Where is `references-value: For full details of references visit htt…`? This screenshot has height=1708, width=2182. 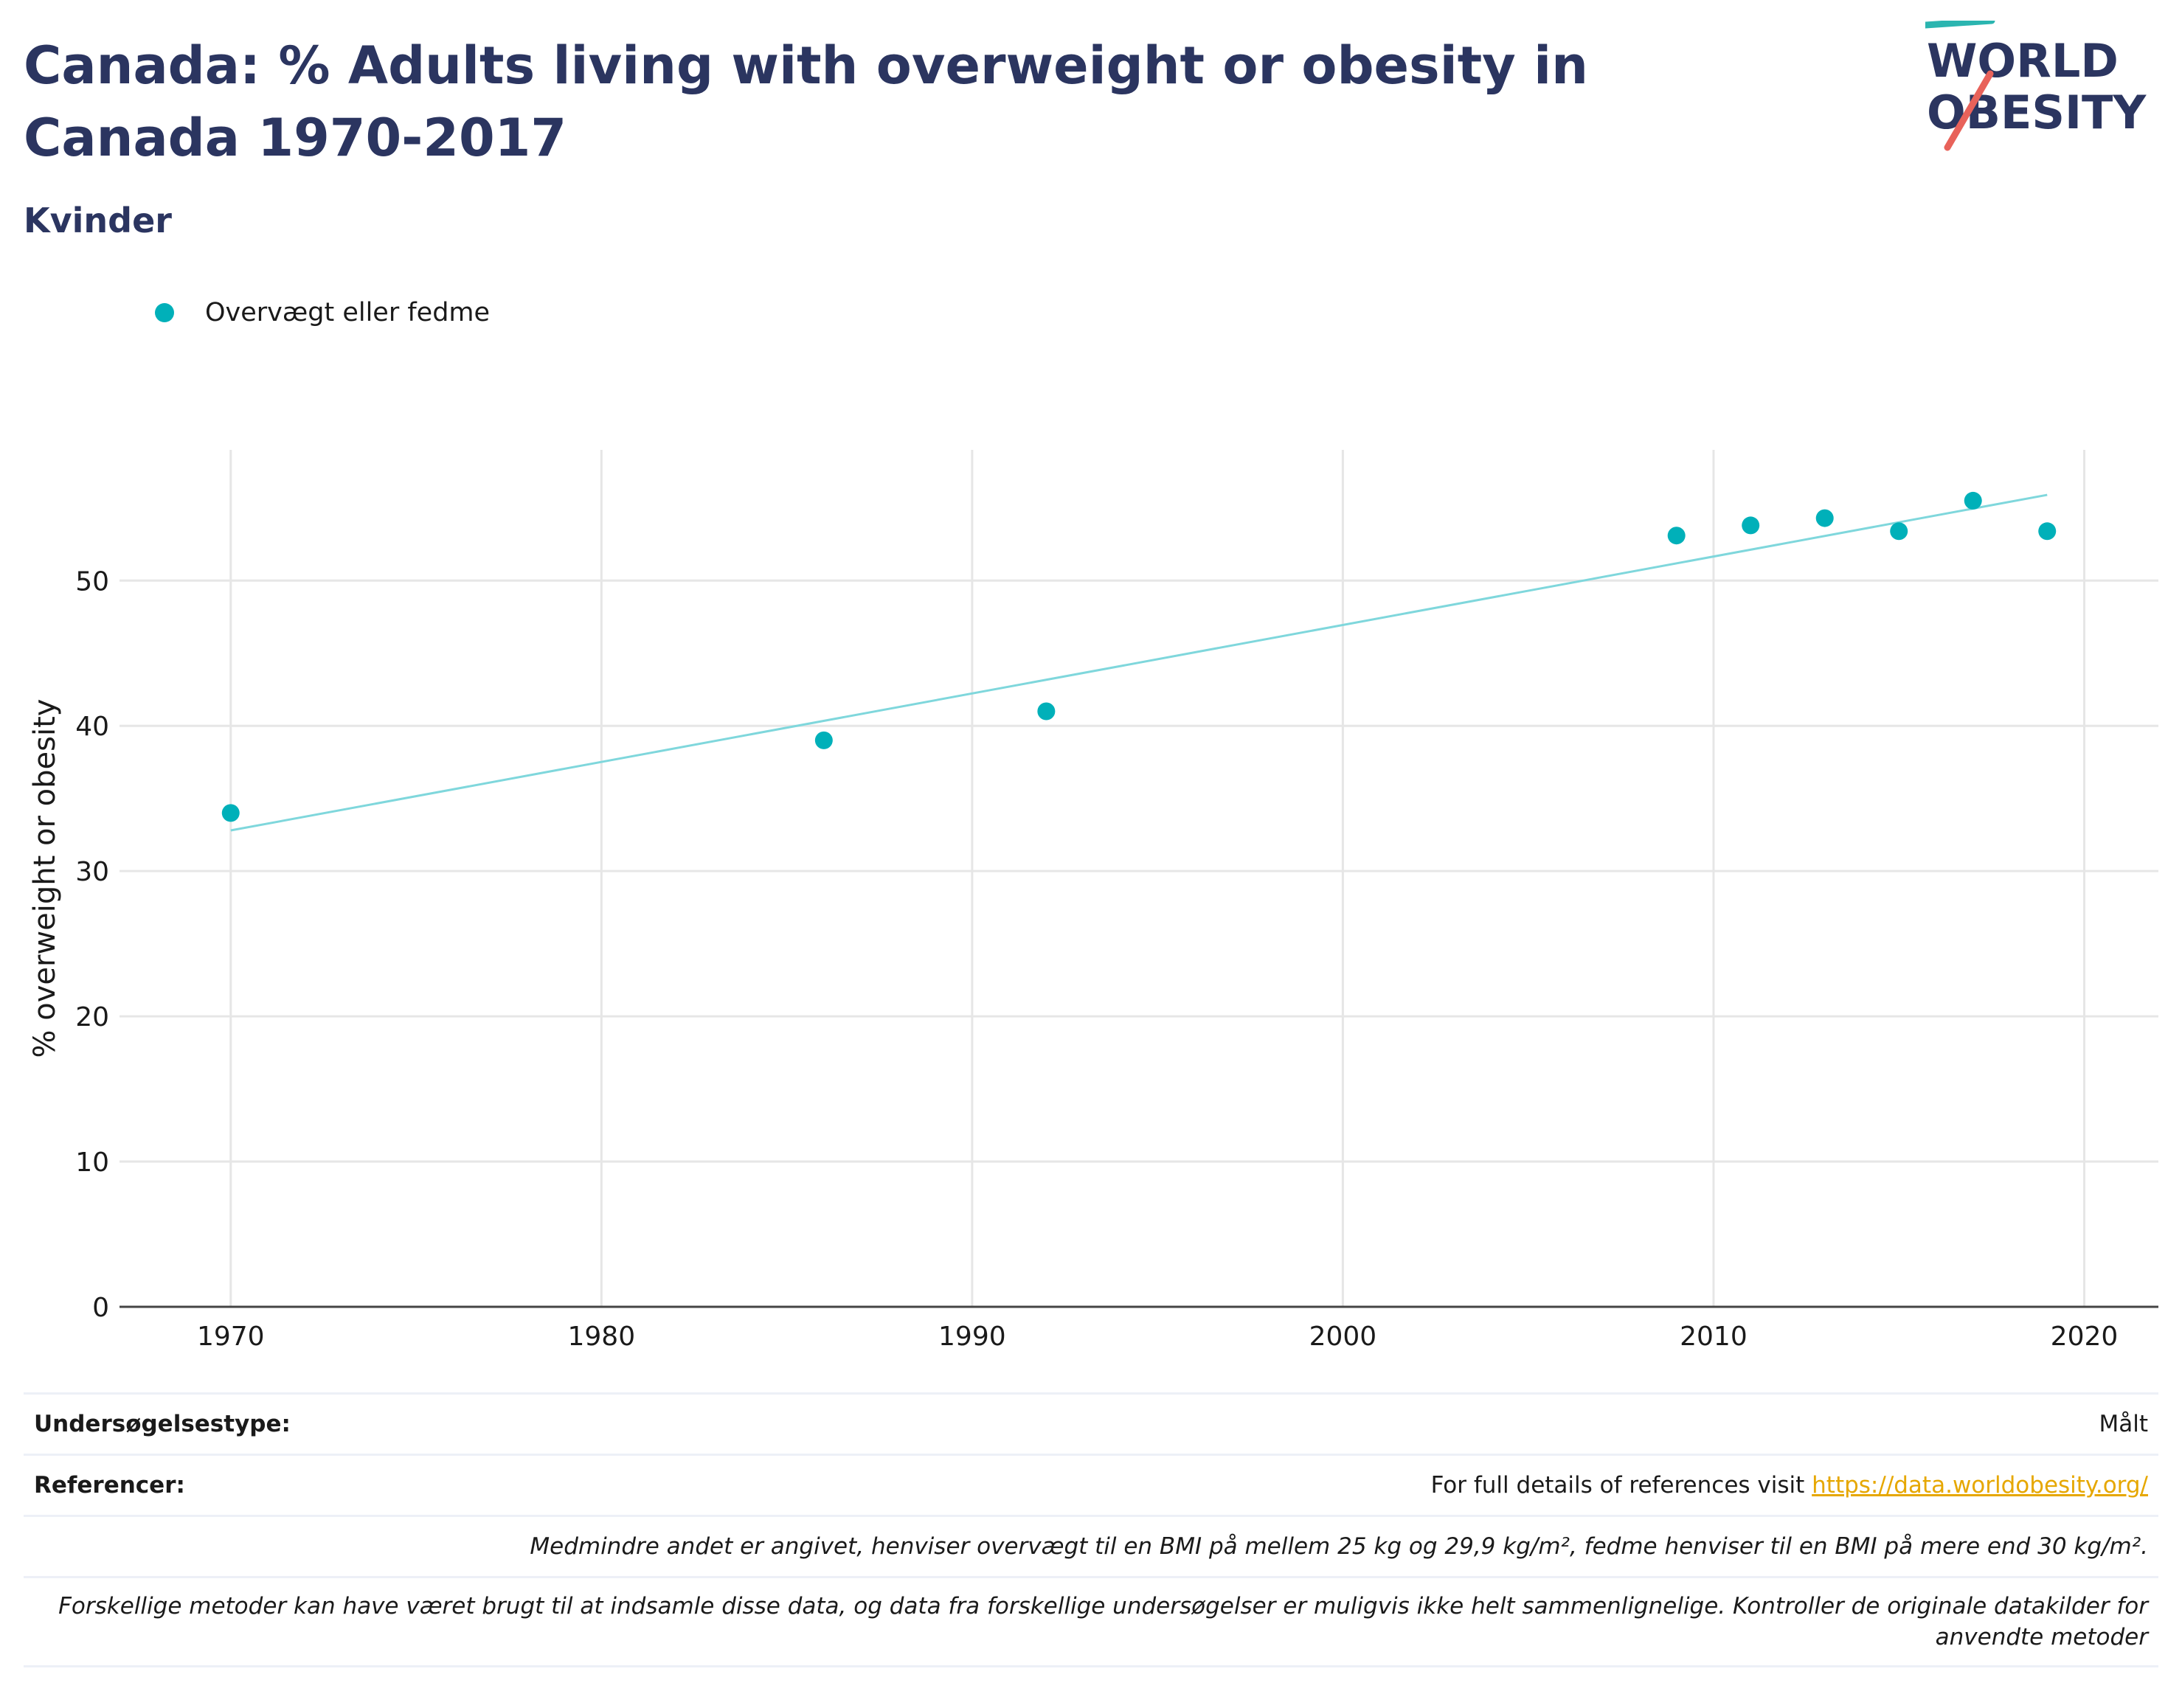 references-value: For full details of references visit htt… is located at coordinates (1789, 1485).